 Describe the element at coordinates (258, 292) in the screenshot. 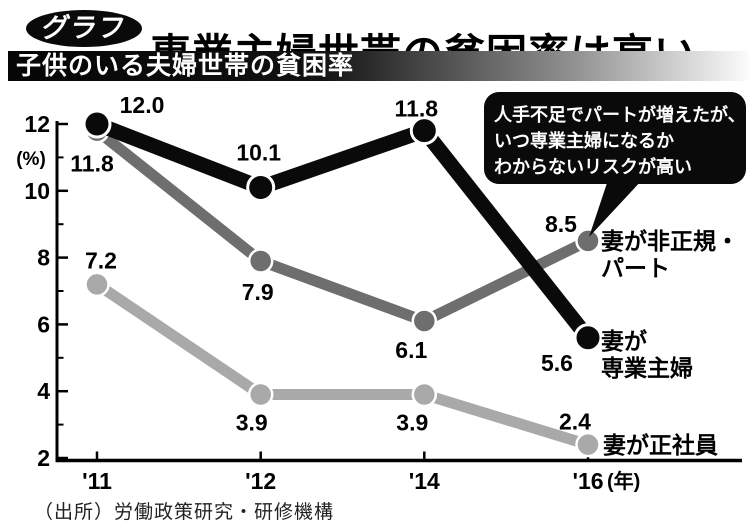

I see `data-label-parttime-'12: 7.9` at that location.